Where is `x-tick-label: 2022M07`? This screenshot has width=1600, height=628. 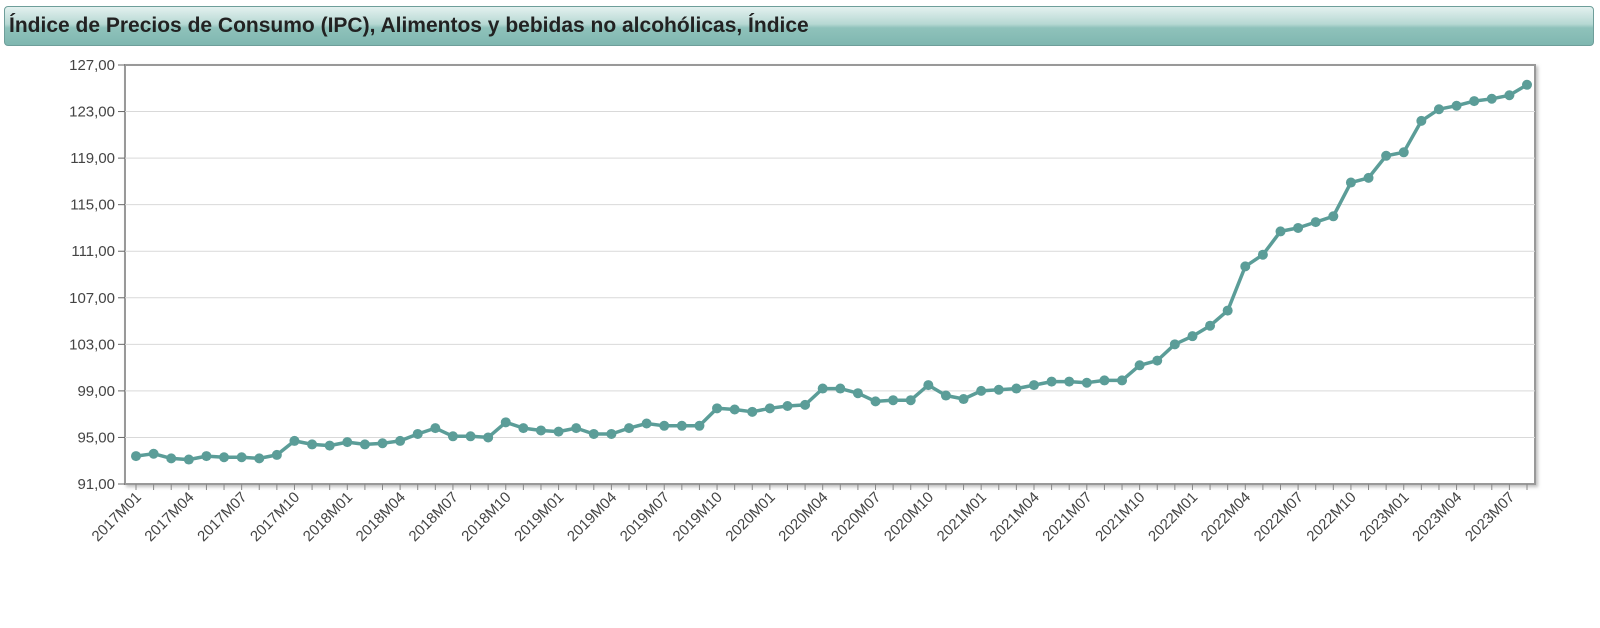
x-tick-label: 2022M07 is located at coordinates (1279, 517).